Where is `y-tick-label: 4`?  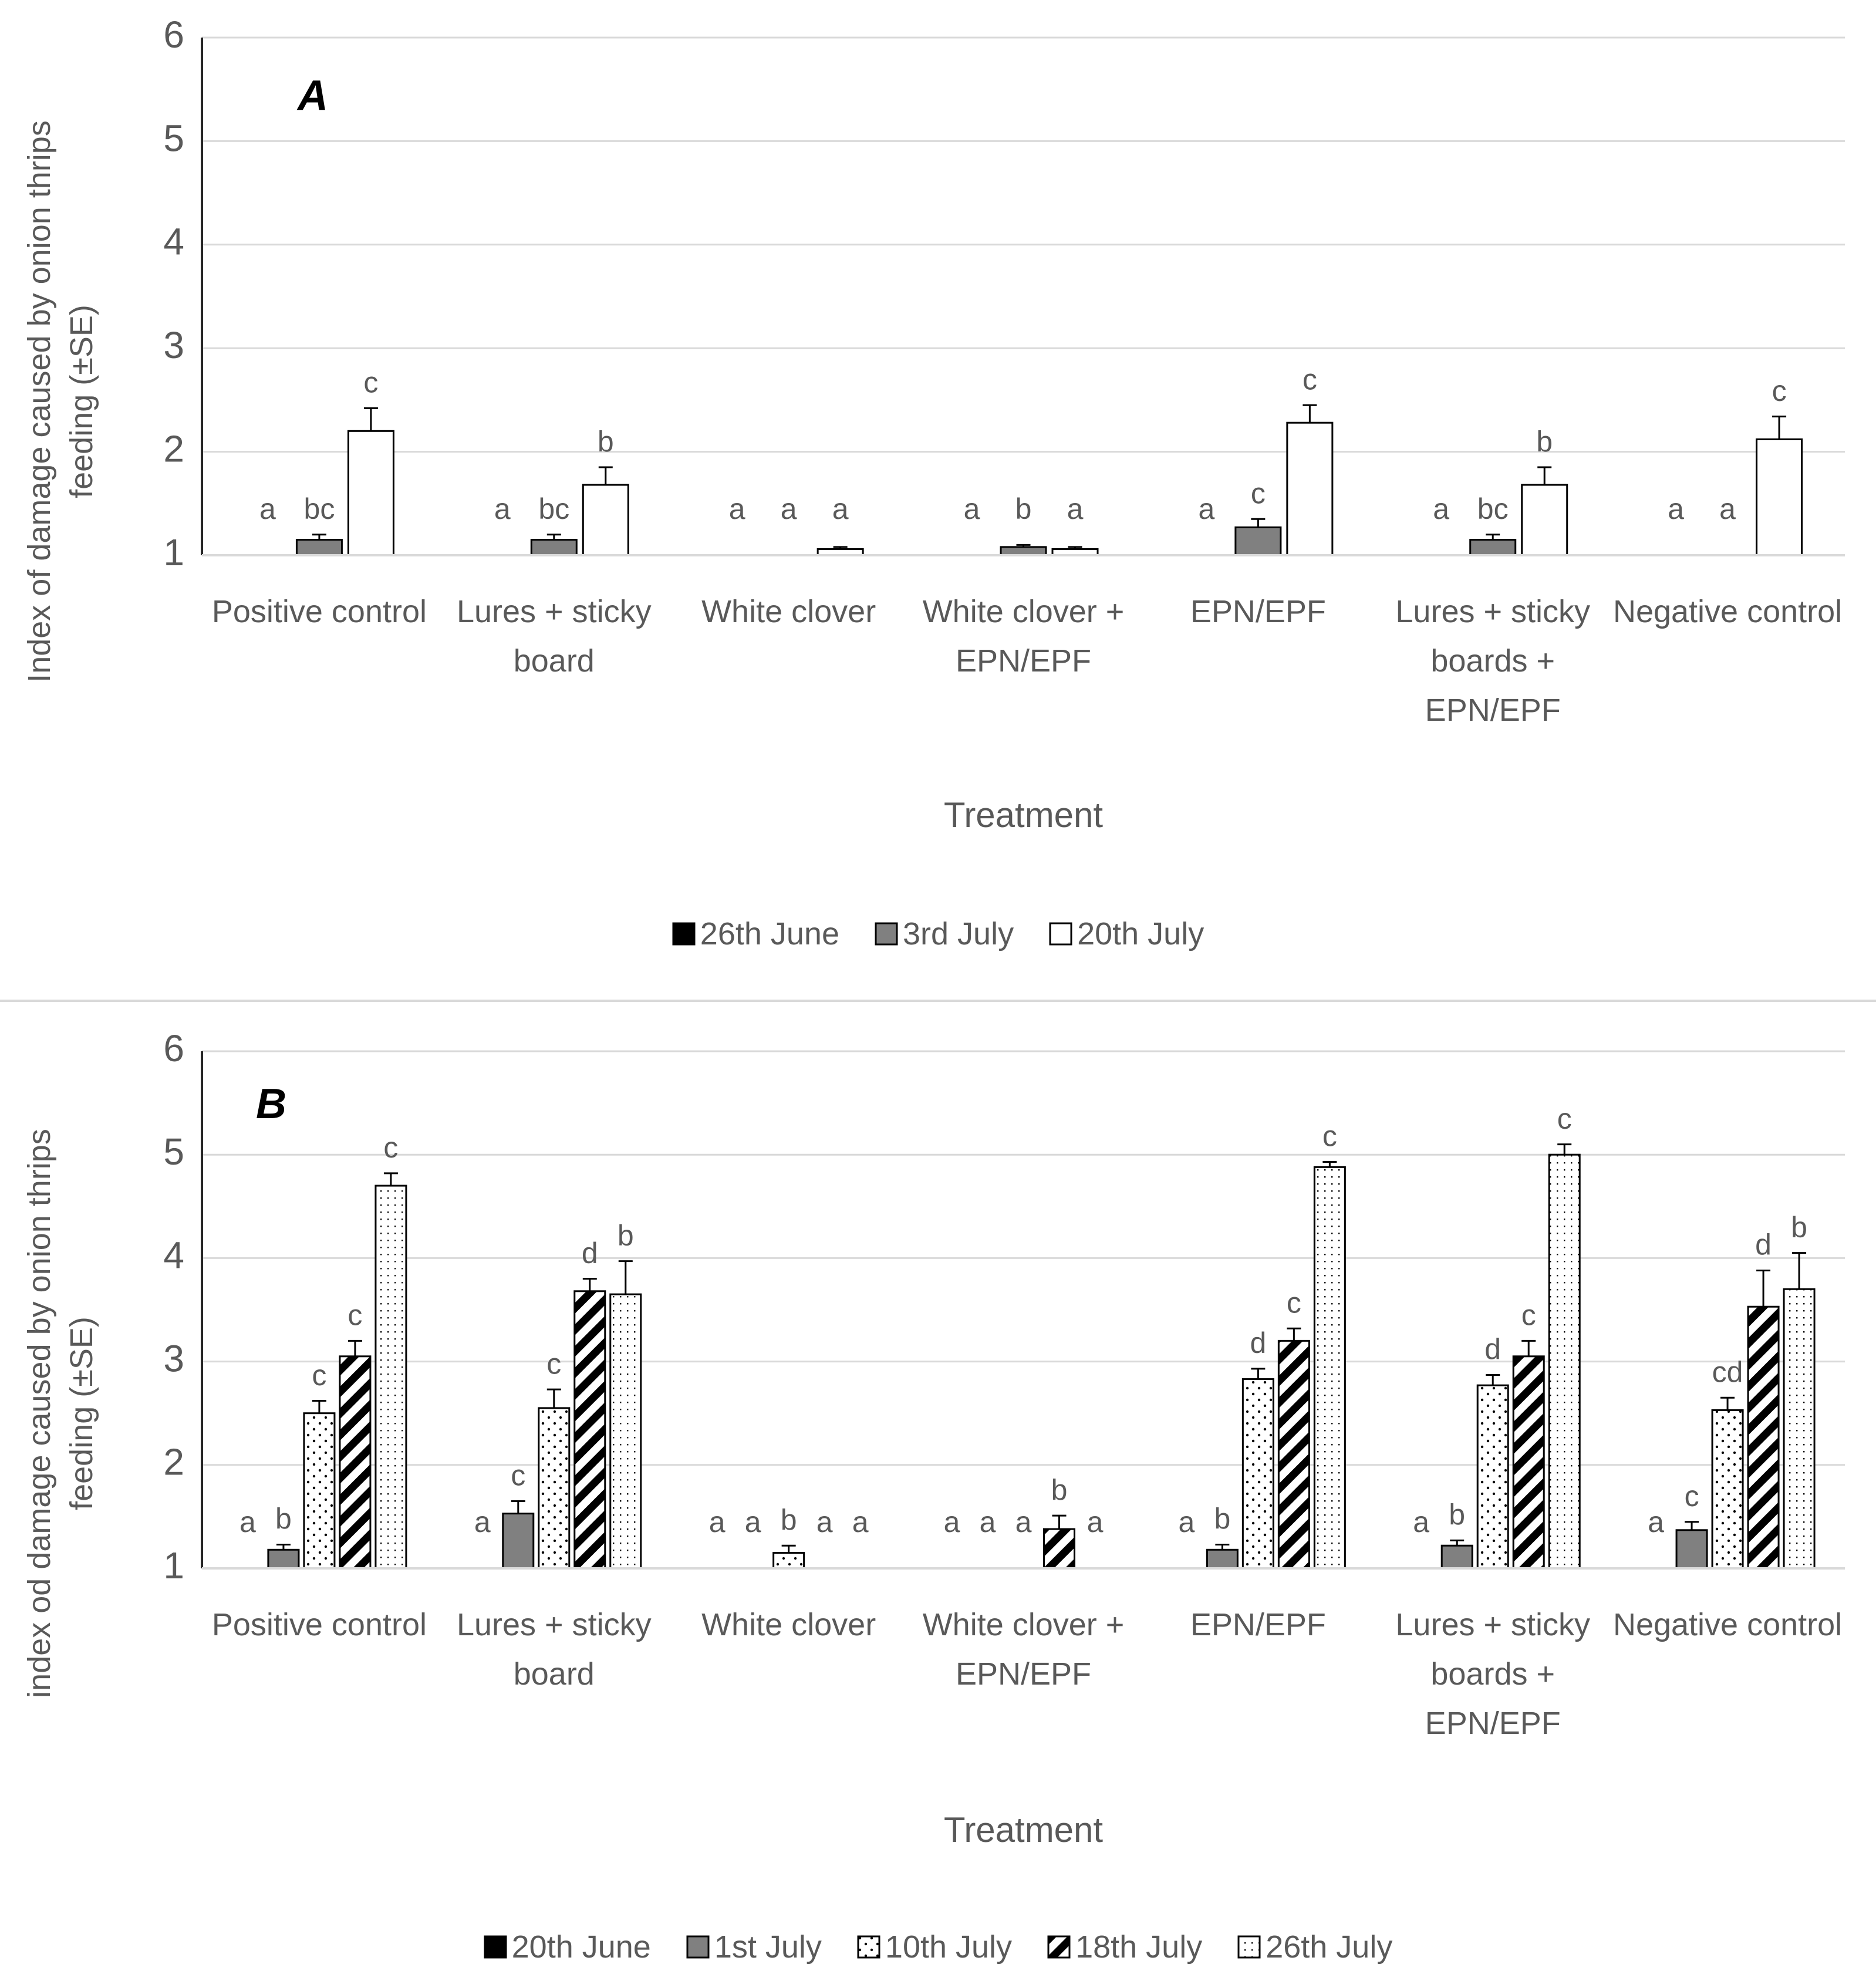
y-tick-label: 4 is located at coordinates (173, 242).